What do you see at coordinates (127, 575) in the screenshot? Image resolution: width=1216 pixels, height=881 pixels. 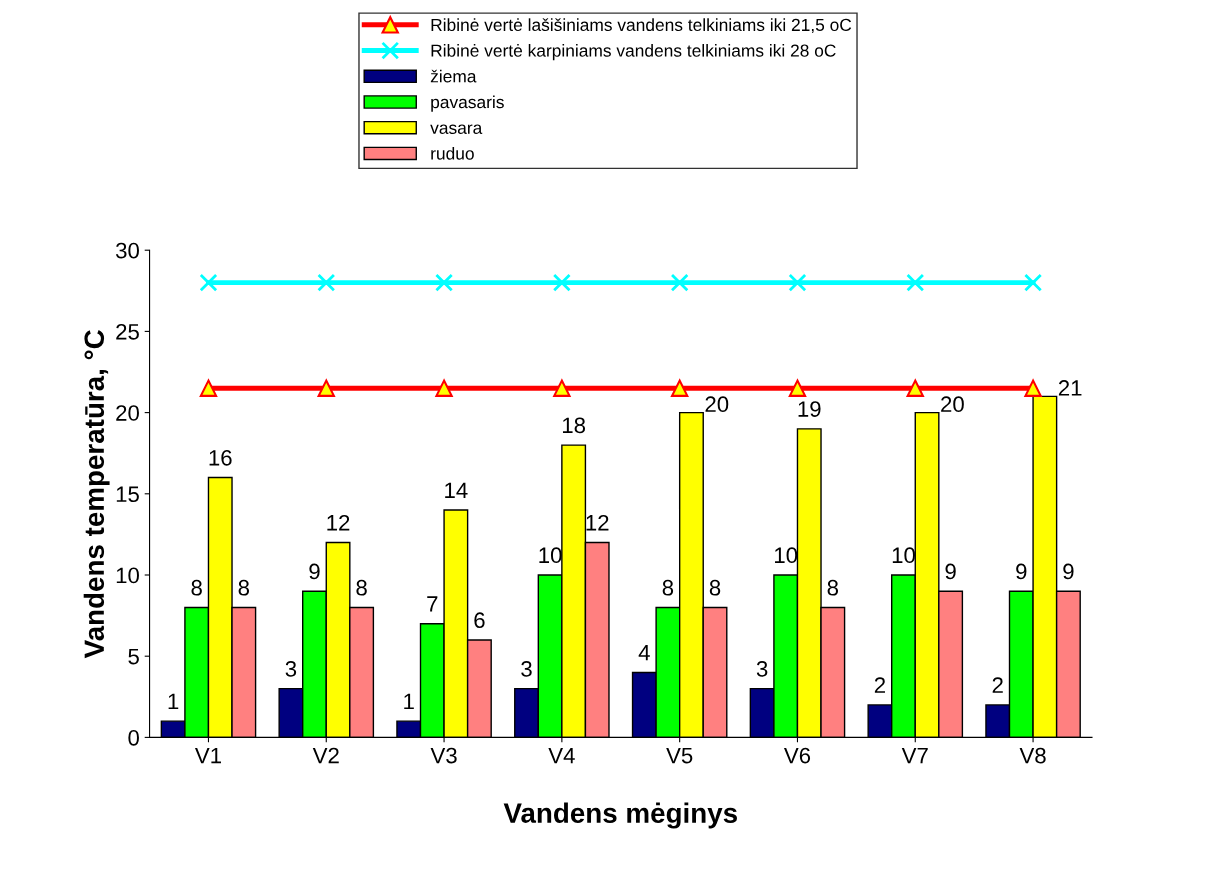 I see `y-tick-label: 10` at bounding box center [127, 575].